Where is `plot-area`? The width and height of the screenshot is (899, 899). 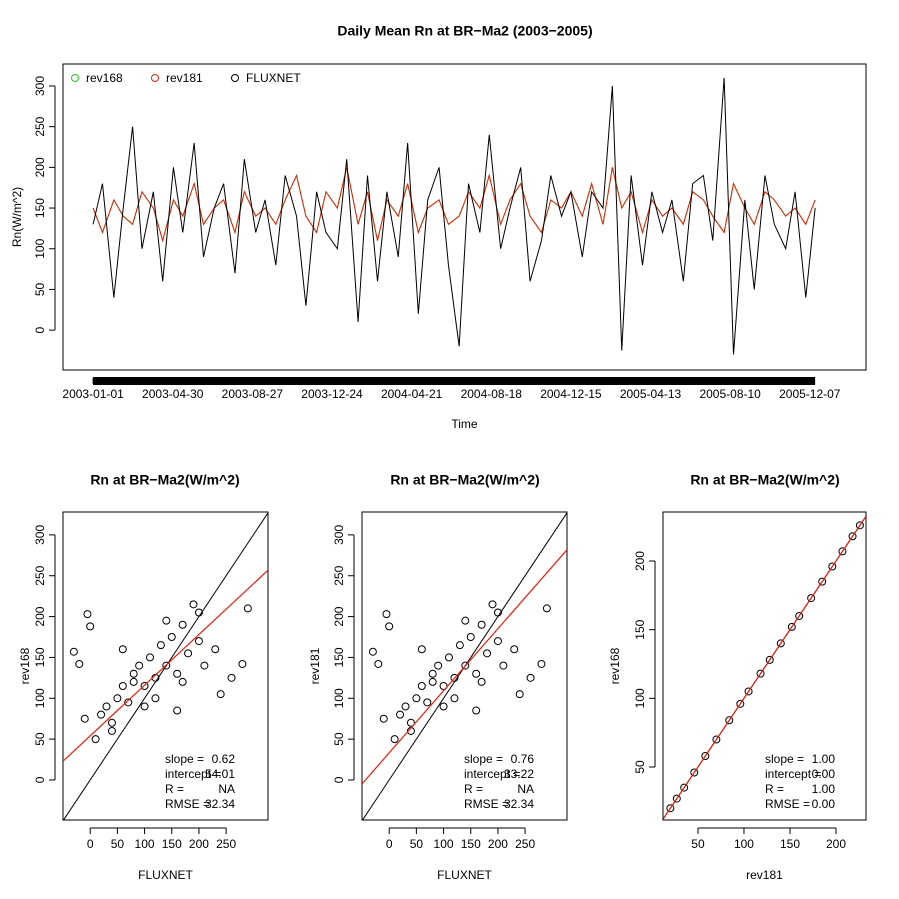
plot-area is located at coordinates (165, 666).